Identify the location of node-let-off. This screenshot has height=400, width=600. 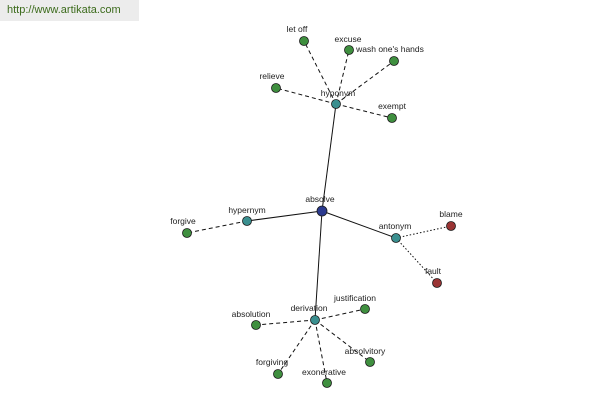
(304, 41).